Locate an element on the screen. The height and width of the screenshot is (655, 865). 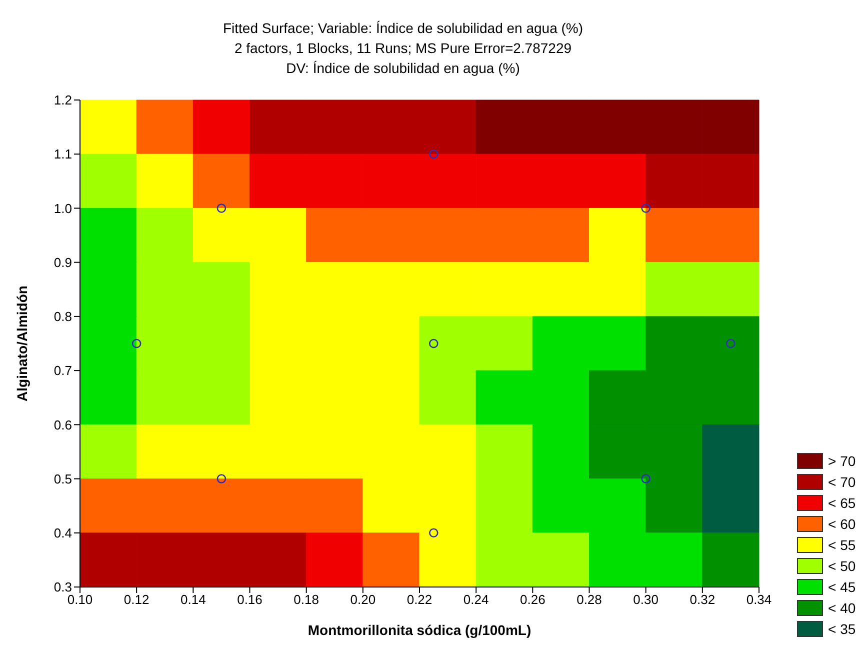
y-tick-label: 0.8 is located at coordinates (63, 316).